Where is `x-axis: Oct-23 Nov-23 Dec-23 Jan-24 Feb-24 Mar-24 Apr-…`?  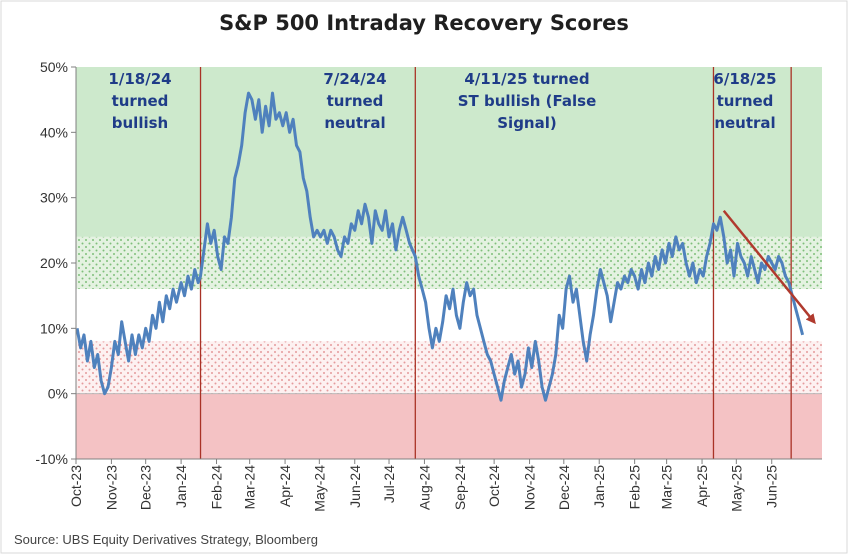 x-axis: Oct-23 Nov-23 Dec-23 Jan-24 Feb-24 Mar-24 Apr-… is located at coordinates (445, 485).